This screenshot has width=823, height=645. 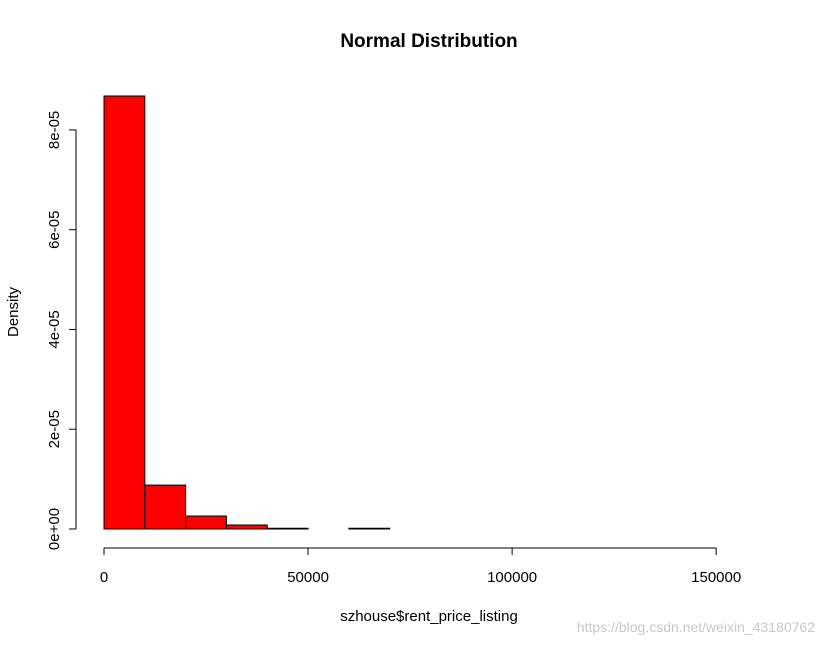 I want to click on x-tick-label: 50000, so click(x=308, y=577).